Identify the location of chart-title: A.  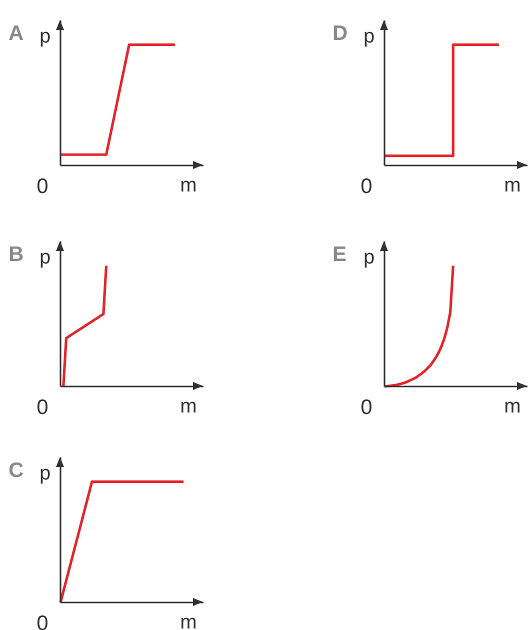
(16, 33).